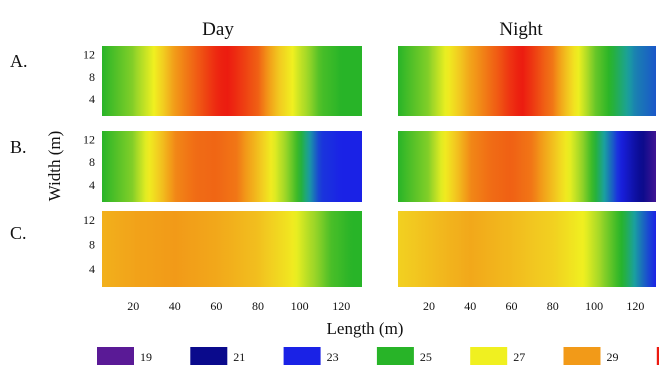 This screenshot has height=371, width=659. I want to click on y-tick-label-c-8: 8, so click(92, 244).